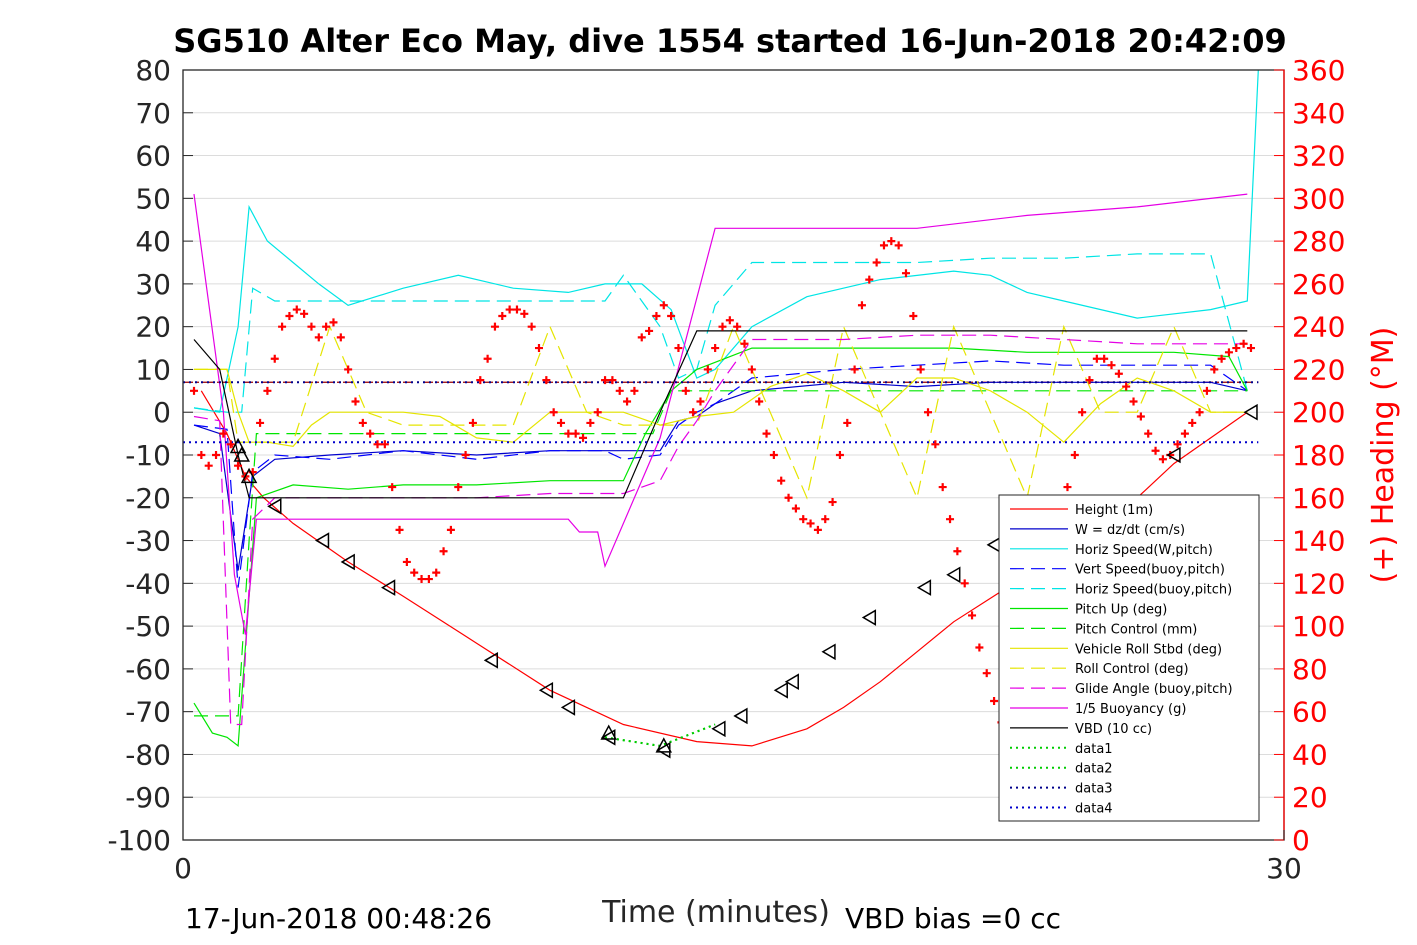 This screenshot has width=1417, height=945. I want to click on y-tick-label: 70, so click(153, 113).